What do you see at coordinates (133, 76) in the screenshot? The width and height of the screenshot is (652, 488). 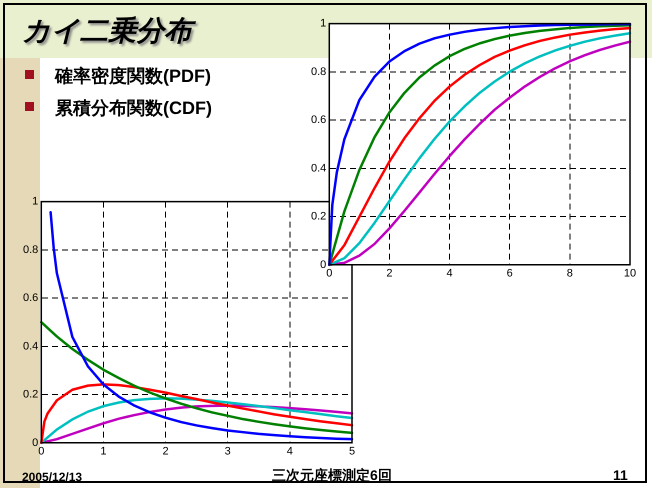 I see `text: 確率密度関数(PDF)` at bounding box center [133, 76].